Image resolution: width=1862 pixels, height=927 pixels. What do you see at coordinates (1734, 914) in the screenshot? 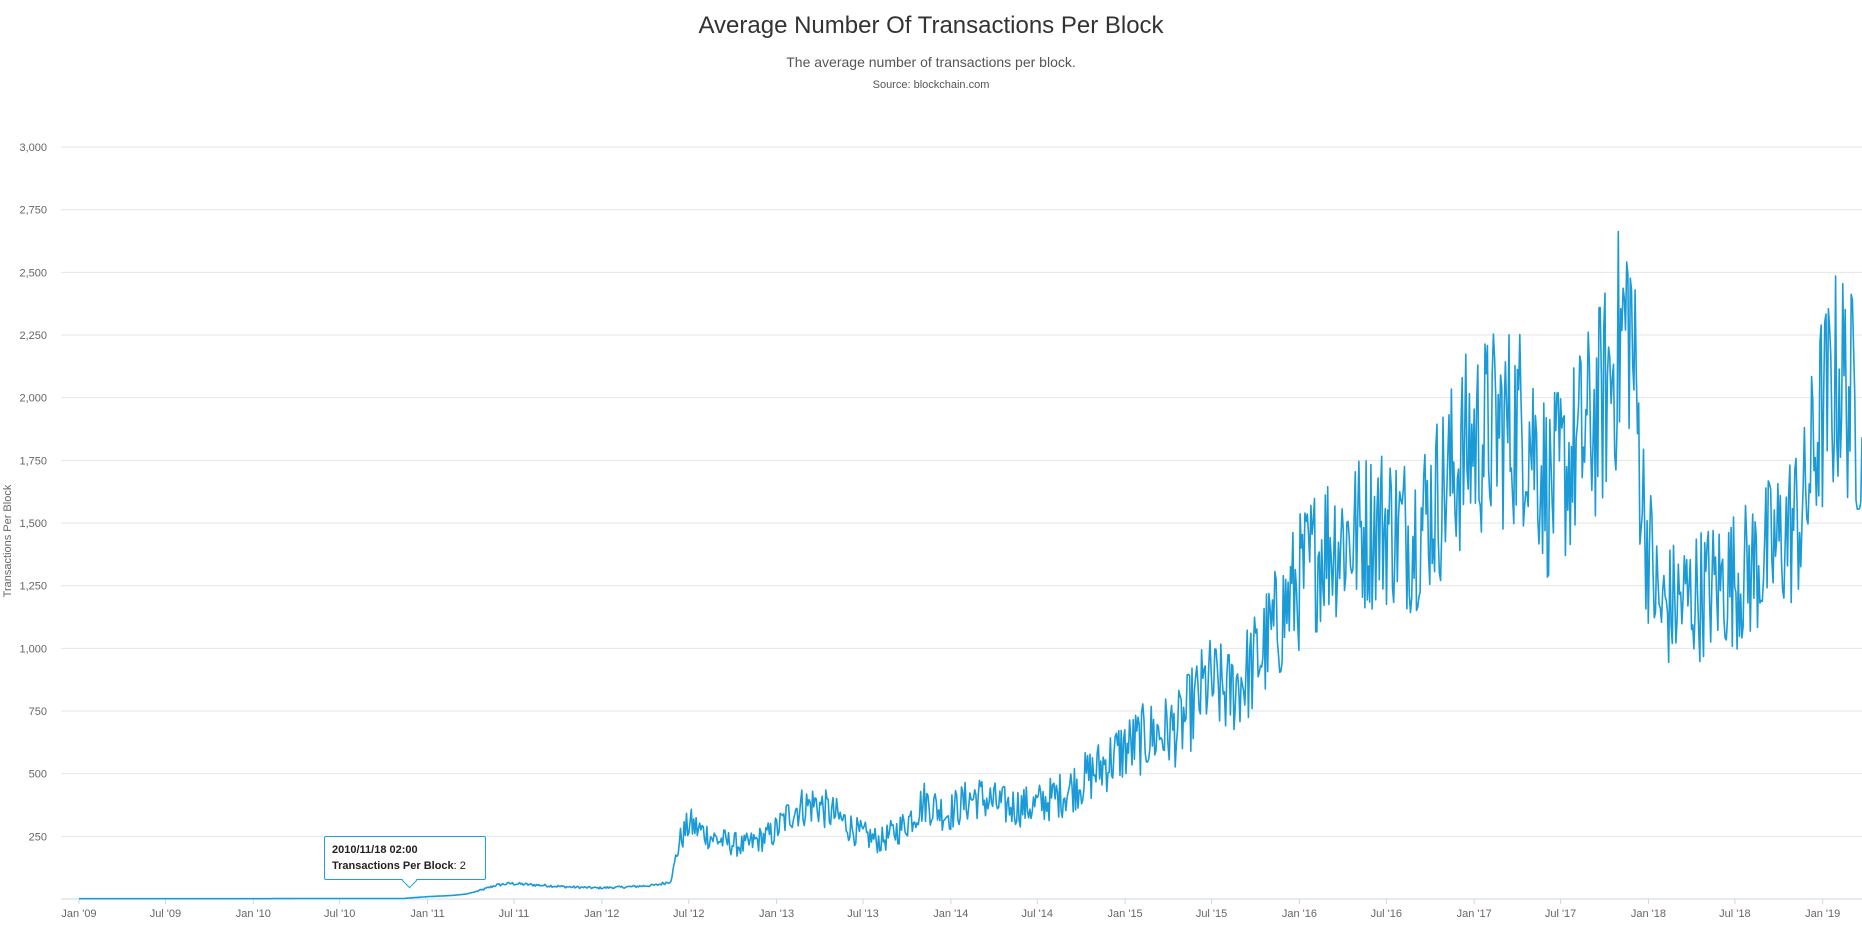
I see `x-tick-label: Jul '18` at bounding box center [1734, 914].